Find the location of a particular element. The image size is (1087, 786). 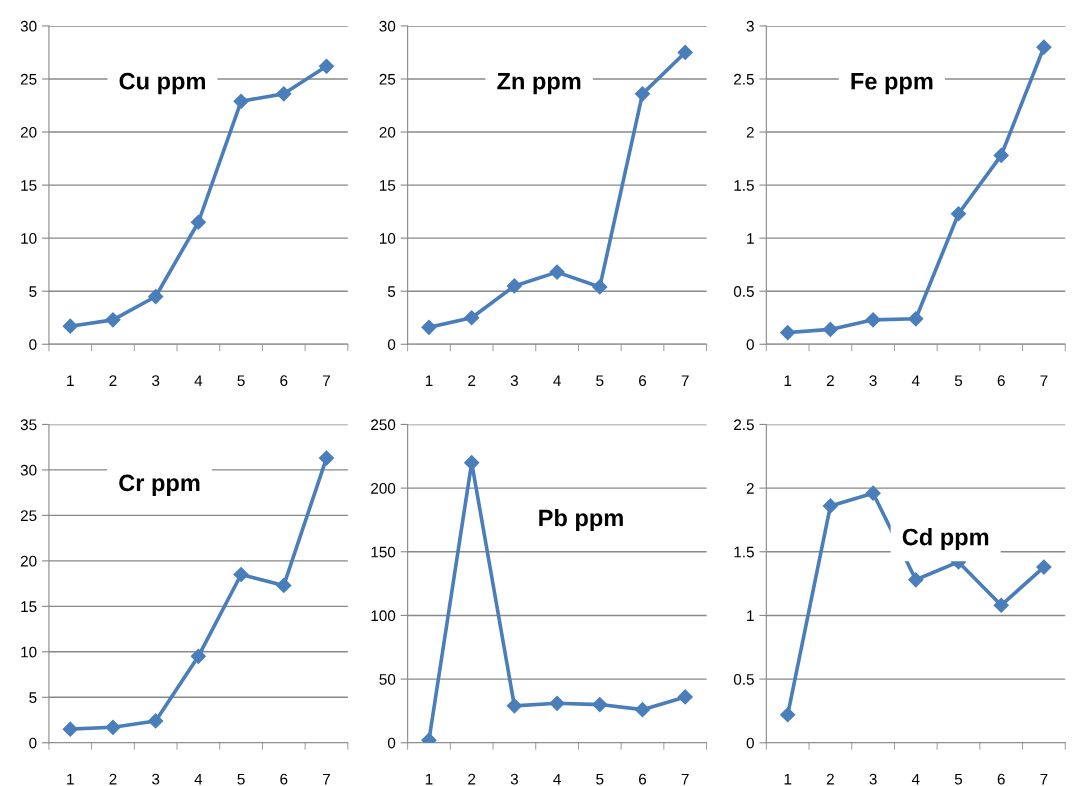

y-tick-label: 0.5 is located at coordinates (743, 679).